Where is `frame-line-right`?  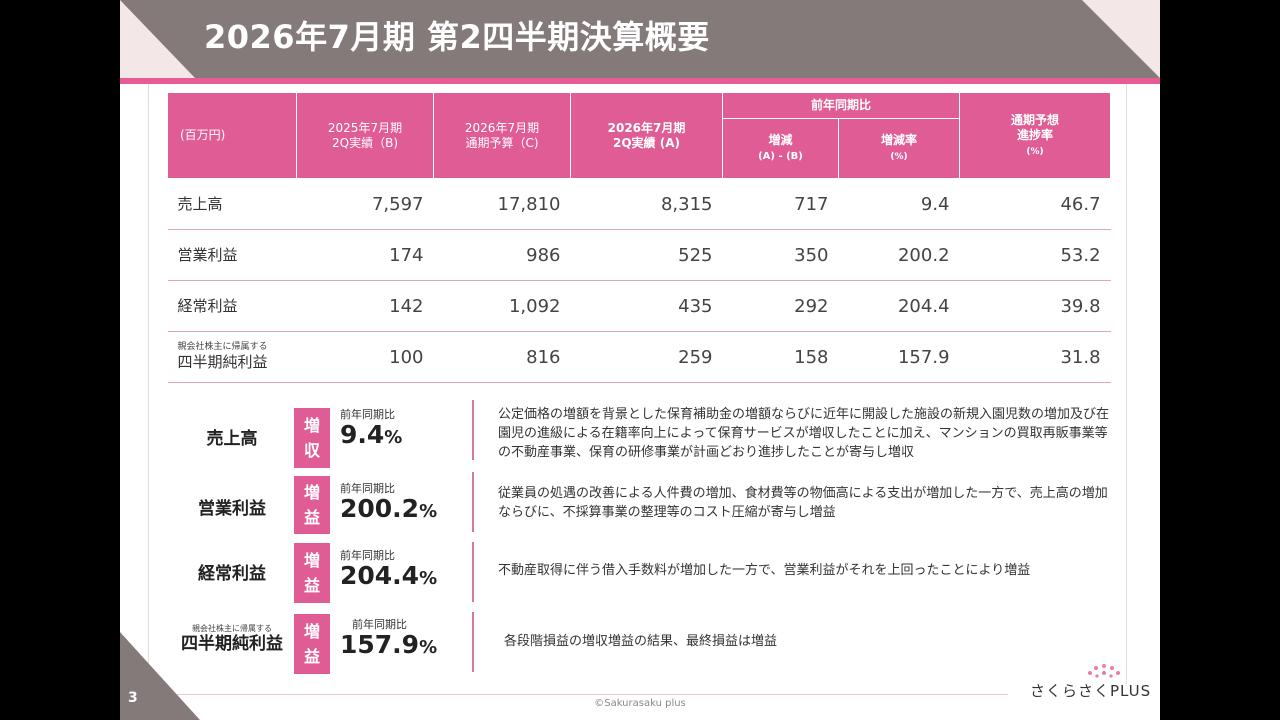
frame-line-right is located at coordinates (1126, 384).